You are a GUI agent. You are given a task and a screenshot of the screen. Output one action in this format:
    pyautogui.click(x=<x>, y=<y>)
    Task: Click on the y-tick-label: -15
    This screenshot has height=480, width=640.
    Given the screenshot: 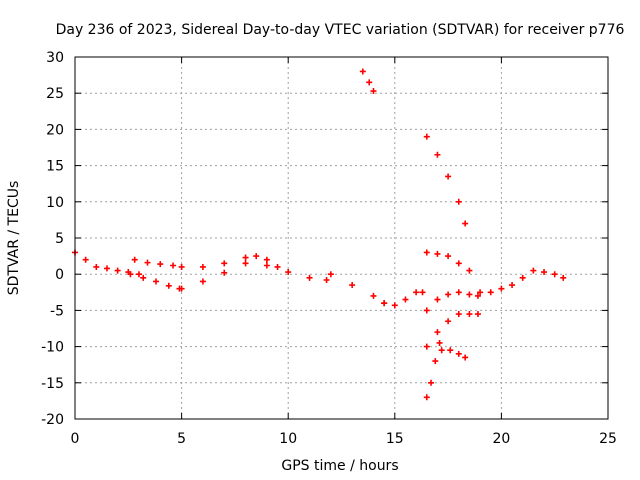 What is the action you would take?
    pyautogui.click(x=52, y=384)
    